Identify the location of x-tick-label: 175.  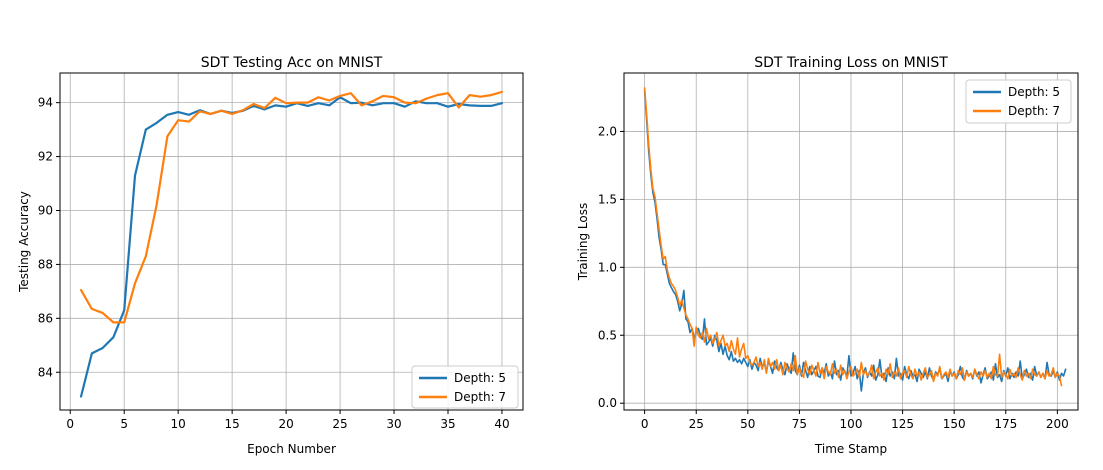
(1005, 424).